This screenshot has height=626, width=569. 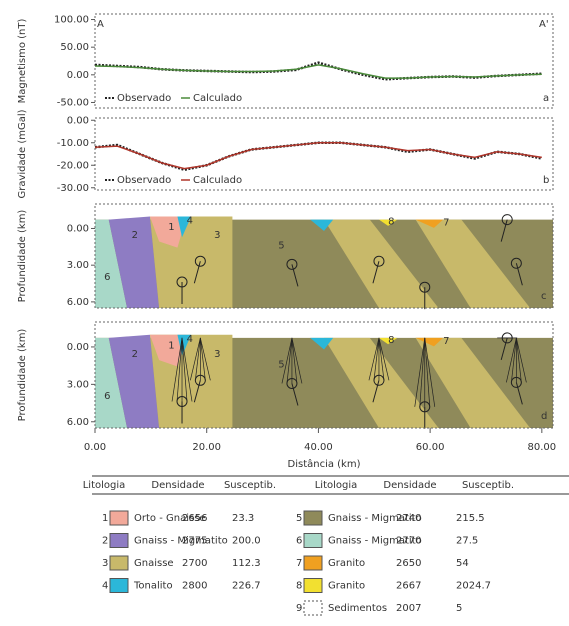 What do you see at coordinates (299, 563) in the screenshot?
I see `row-id: 7` at bounding box center [299, 563].